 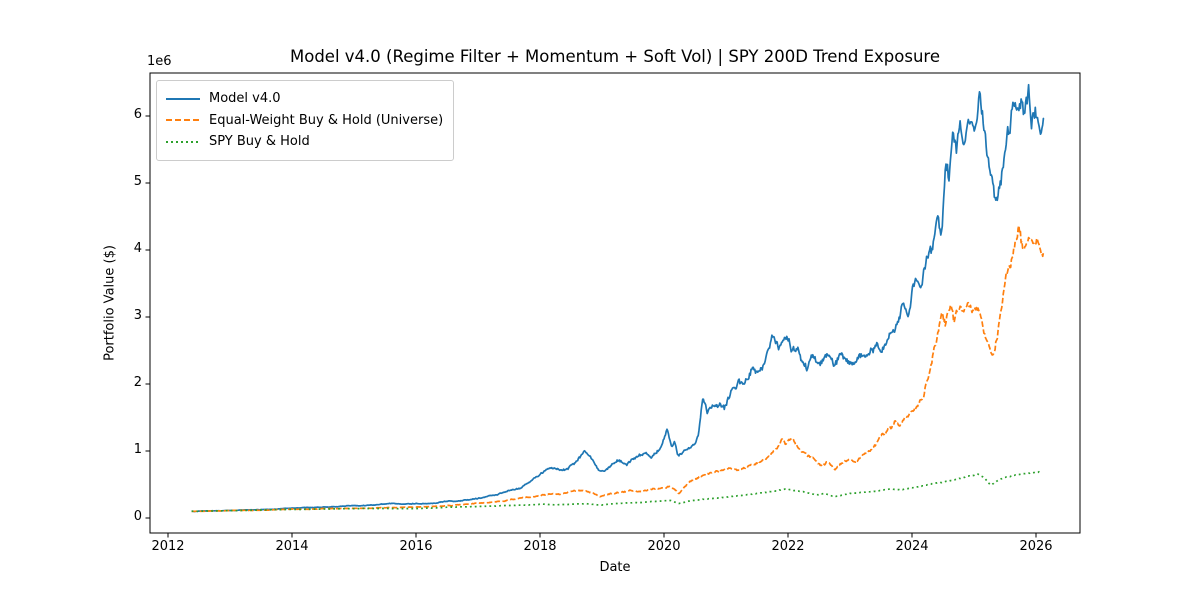 What do you see at coordinates (137, 114) in the screenshot?
I see `y-tick-label: 6` at bounding box center [137, 114].